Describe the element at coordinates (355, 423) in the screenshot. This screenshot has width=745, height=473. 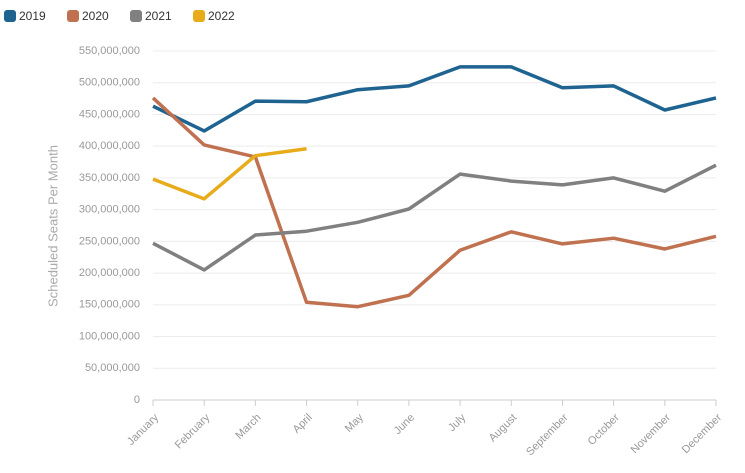
I see `x-tick-label: May` at that location.